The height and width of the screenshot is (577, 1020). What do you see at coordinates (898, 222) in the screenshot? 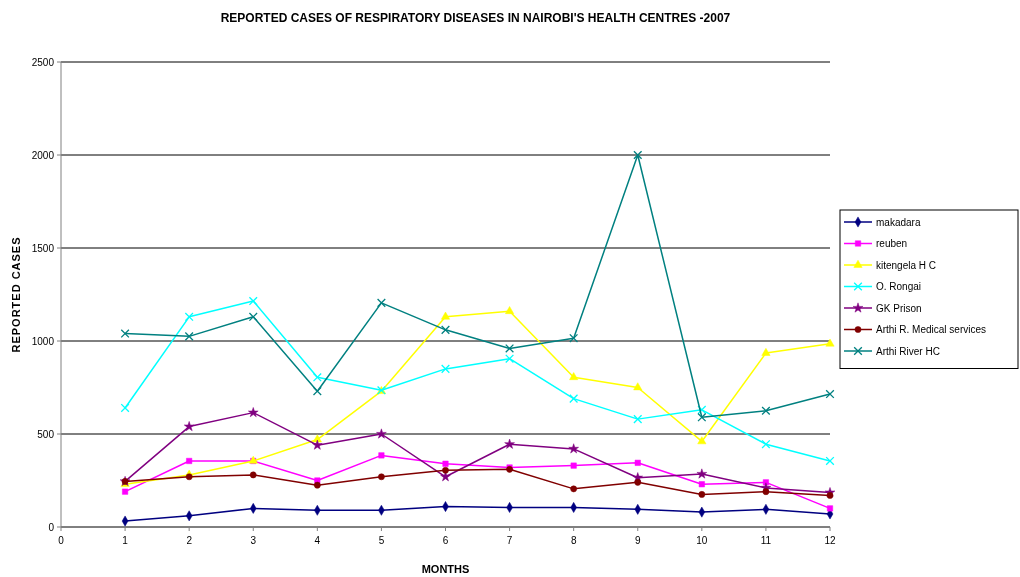
I see `legend-label: makadara` at bounding box center [898, 222].